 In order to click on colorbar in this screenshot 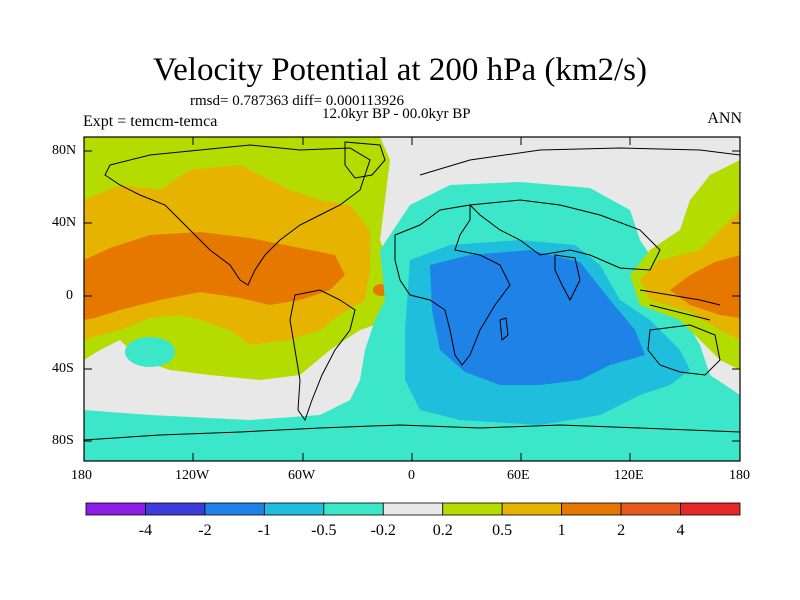, I will do `click(413, 509)`.